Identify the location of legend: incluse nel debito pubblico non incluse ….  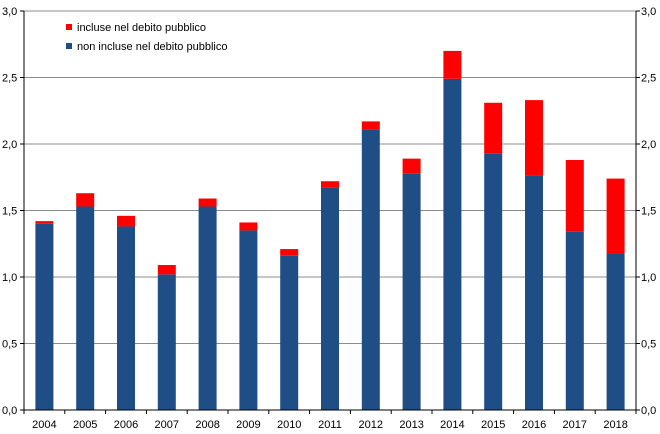
(146, 37).